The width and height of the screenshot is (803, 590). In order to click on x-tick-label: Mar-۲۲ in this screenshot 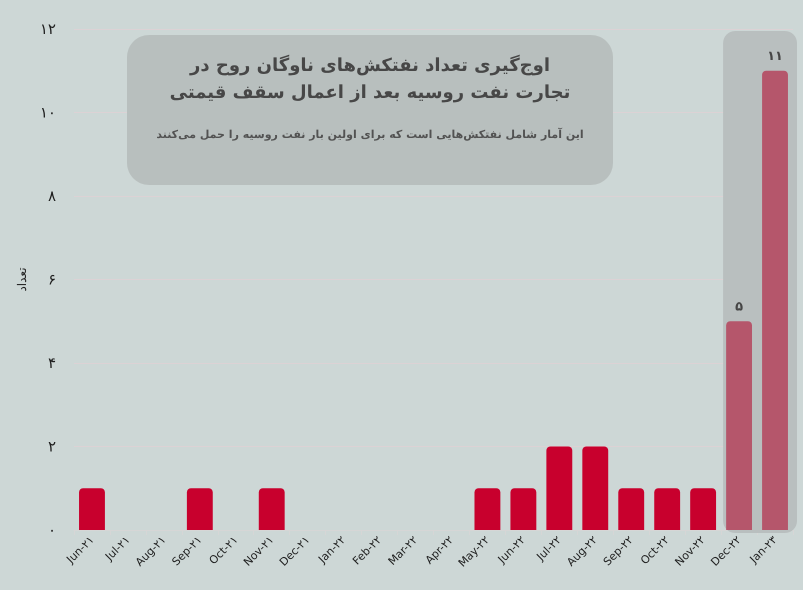, I will do `click(403, 550)`.